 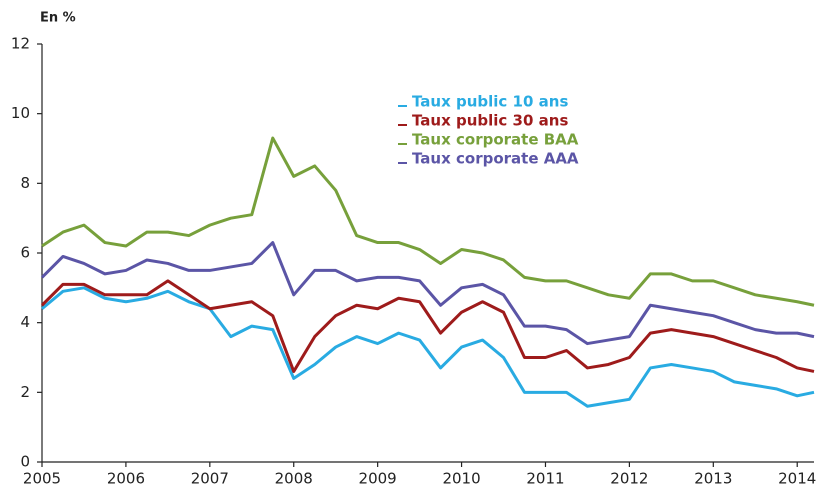 I want to click on x-tick-label: 2014, so click(x=797, y=479).